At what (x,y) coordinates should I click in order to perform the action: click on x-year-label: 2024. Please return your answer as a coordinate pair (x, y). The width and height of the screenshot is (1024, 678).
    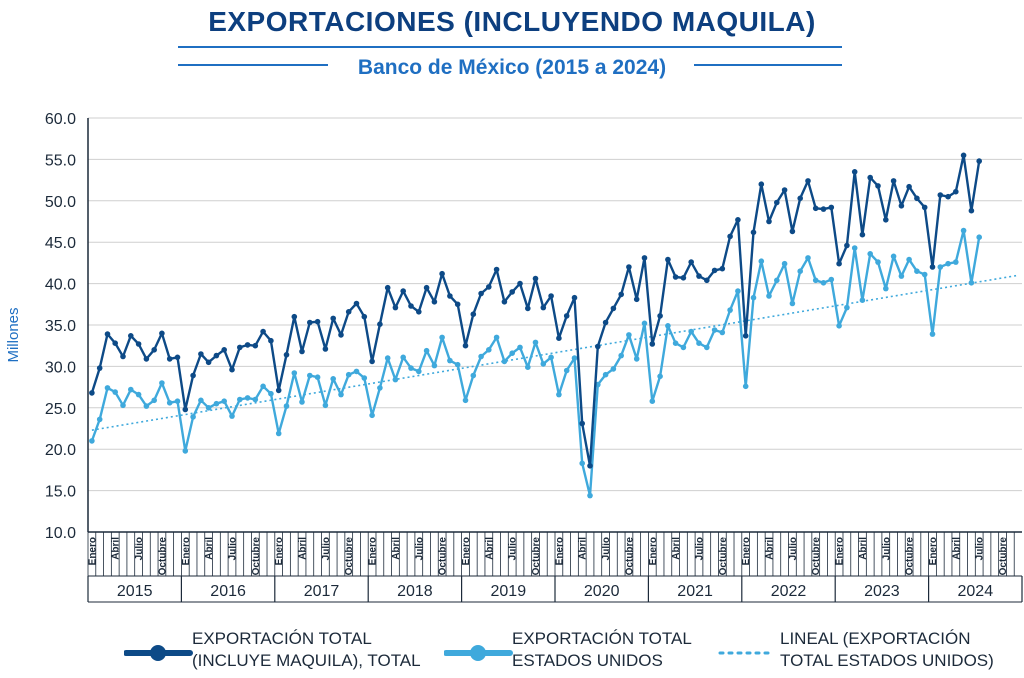
    Looking at the image, I should click on (976, 591).